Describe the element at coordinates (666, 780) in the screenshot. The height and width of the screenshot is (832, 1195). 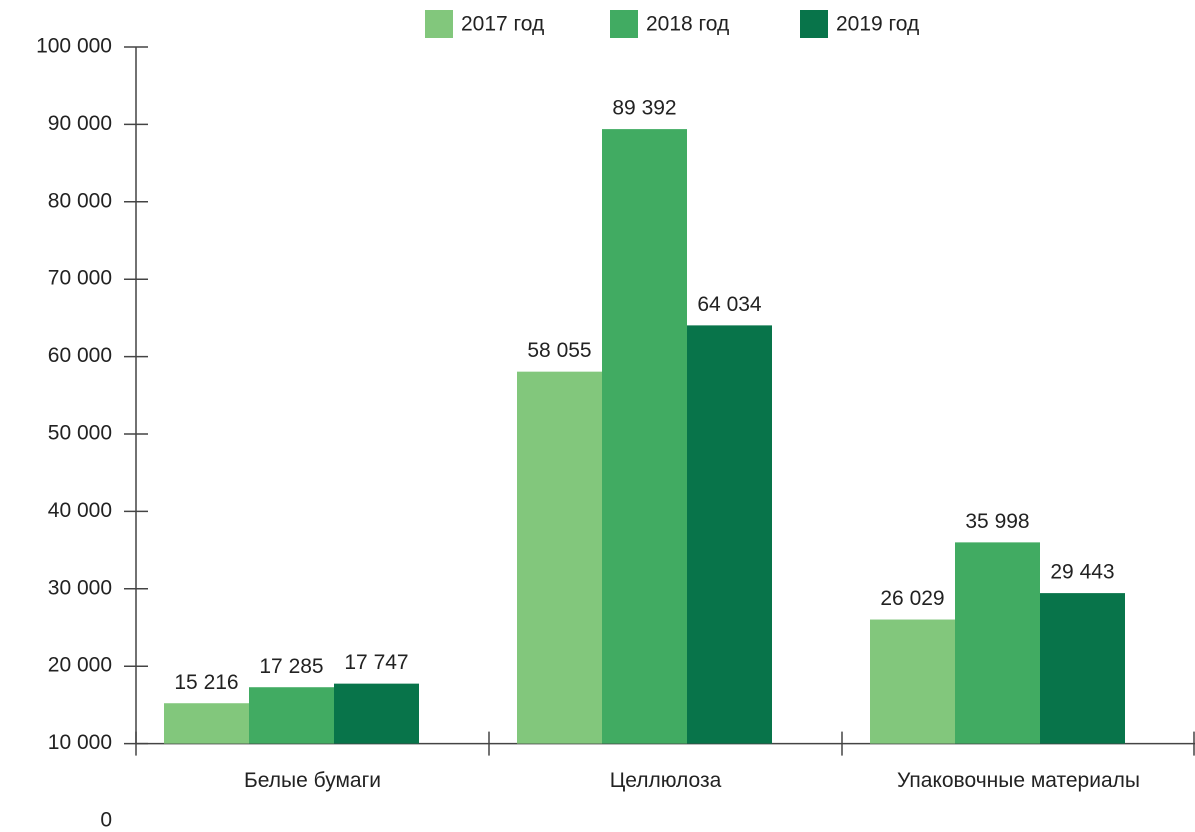
I see `x-tick-label: Целлюлоза` at that location.